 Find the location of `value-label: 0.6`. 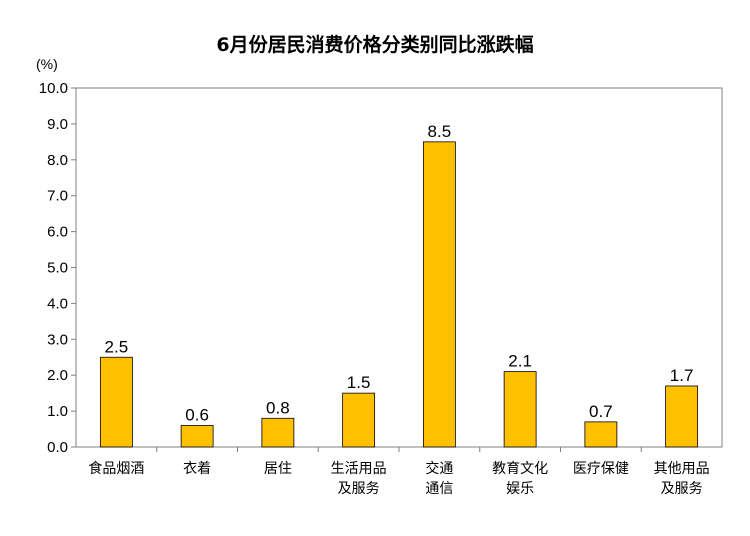

value-label: 0.6 is located at coordinates (197, 414).